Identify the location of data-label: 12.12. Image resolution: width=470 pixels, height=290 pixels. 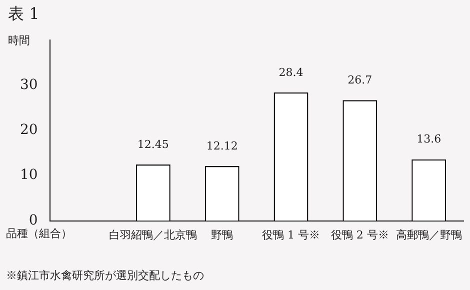
(222, 145).